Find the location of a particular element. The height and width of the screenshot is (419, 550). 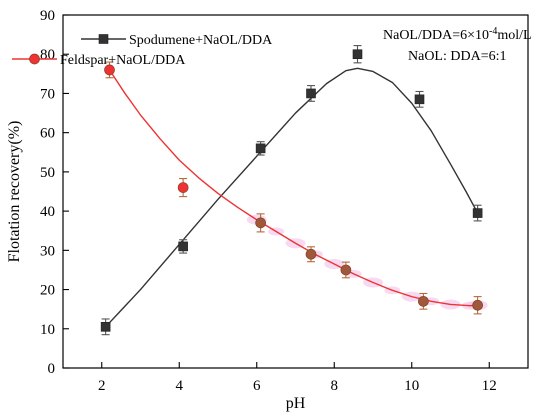

y-tick-label: 50 is located at coordinates (47, 173).